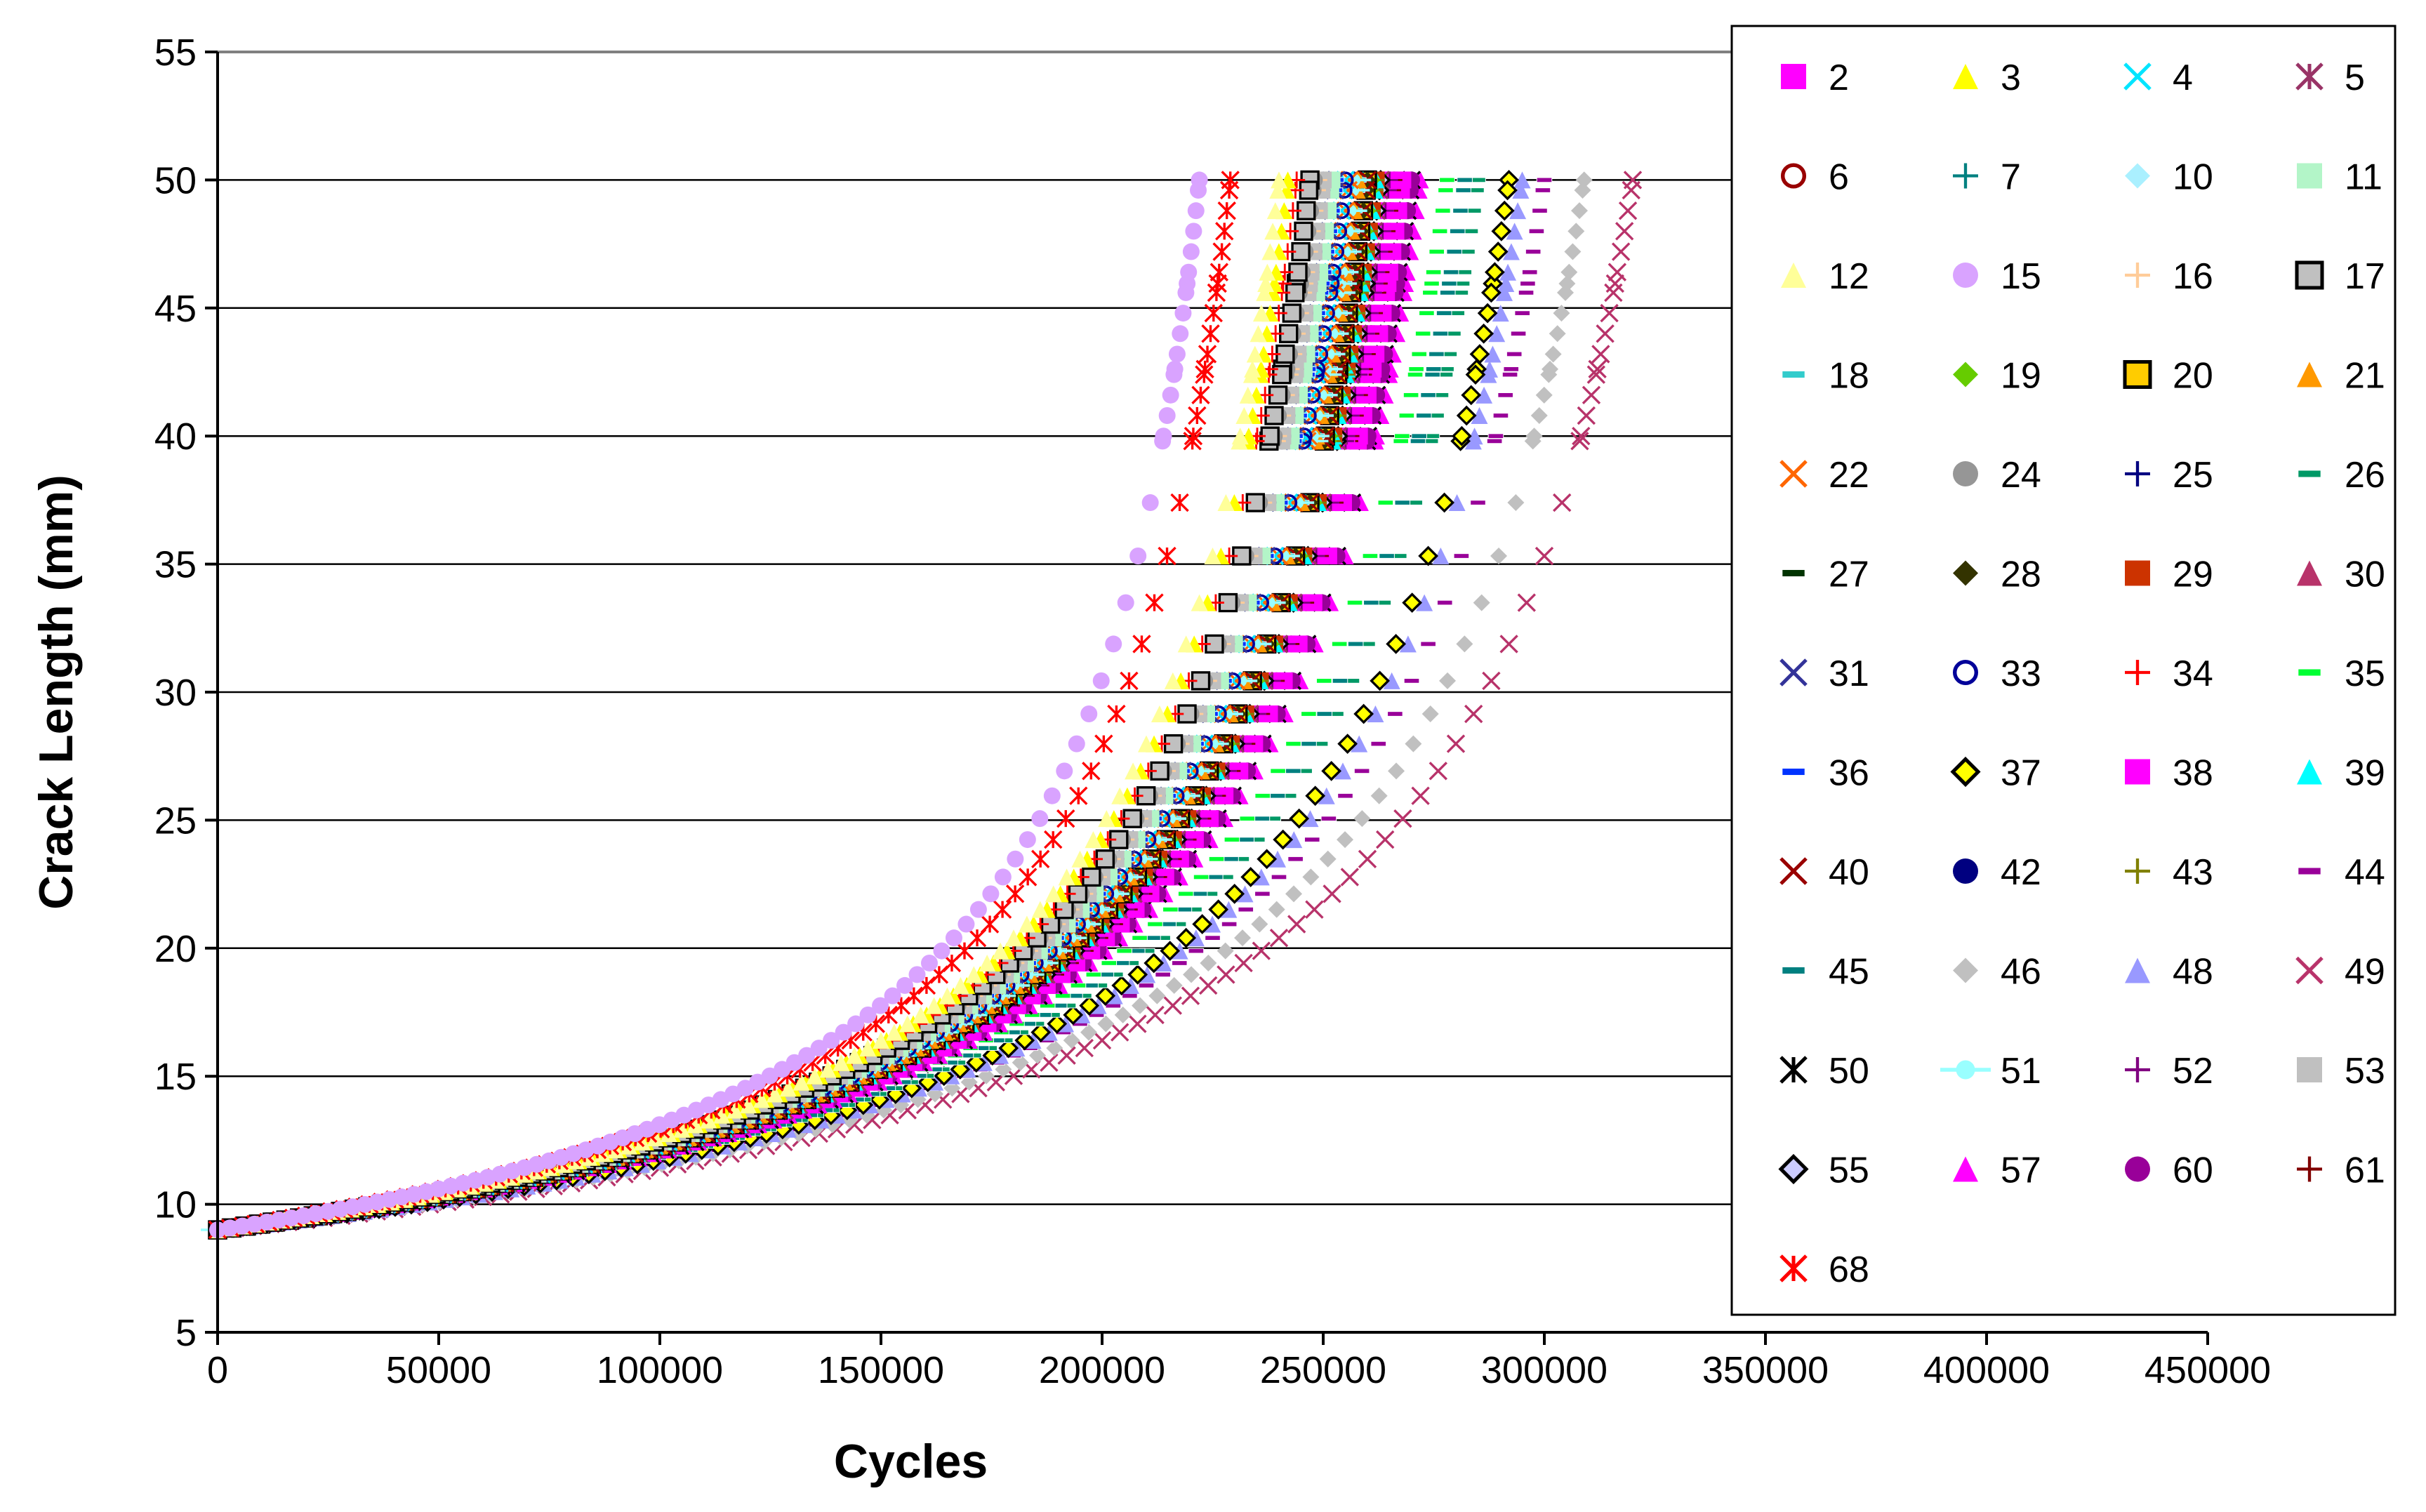  What do you see at coordinates (2193, 177) in the screenshot?
I see `legend-label: 10` at bounding box center [2193, 177].